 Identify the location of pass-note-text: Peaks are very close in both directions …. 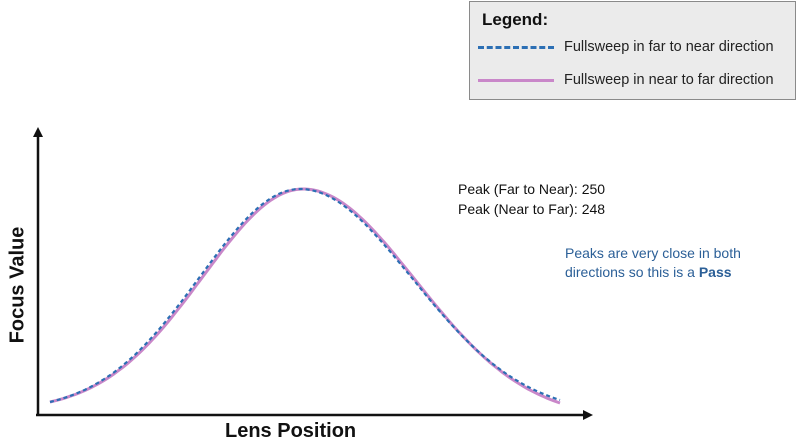
(653, 262).